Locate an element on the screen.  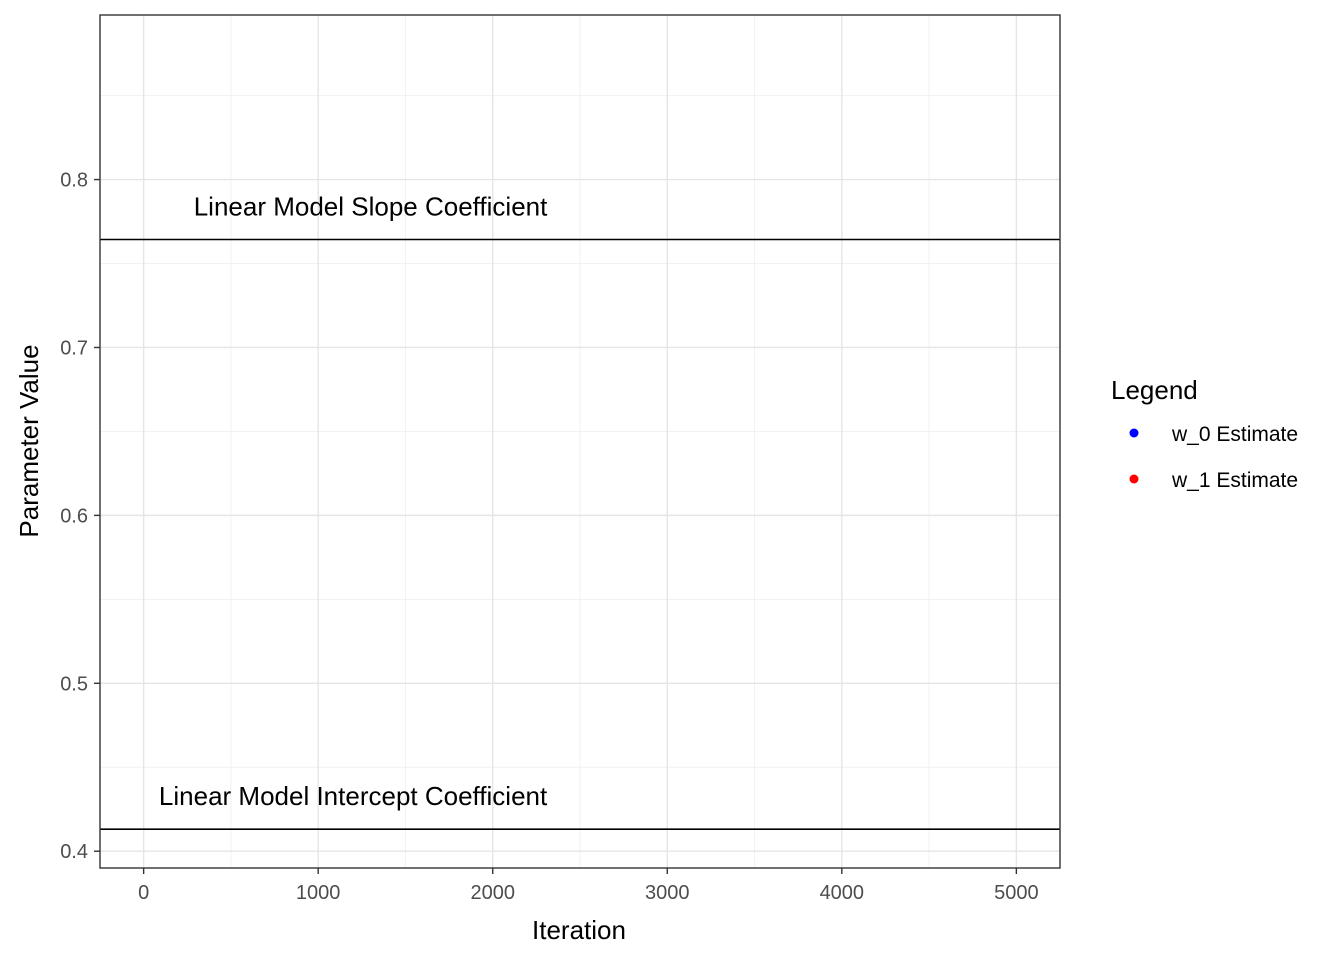
legend-title: Legend is located at coordinates (1154, 390).